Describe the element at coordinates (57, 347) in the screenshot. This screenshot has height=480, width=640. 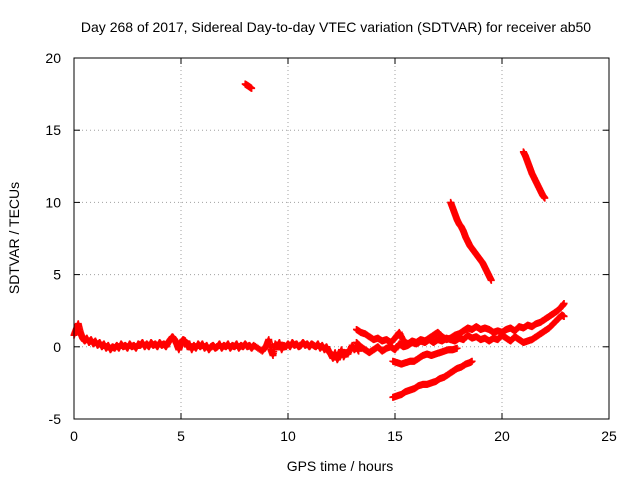
I see `y-tick-label: 0` at that location.